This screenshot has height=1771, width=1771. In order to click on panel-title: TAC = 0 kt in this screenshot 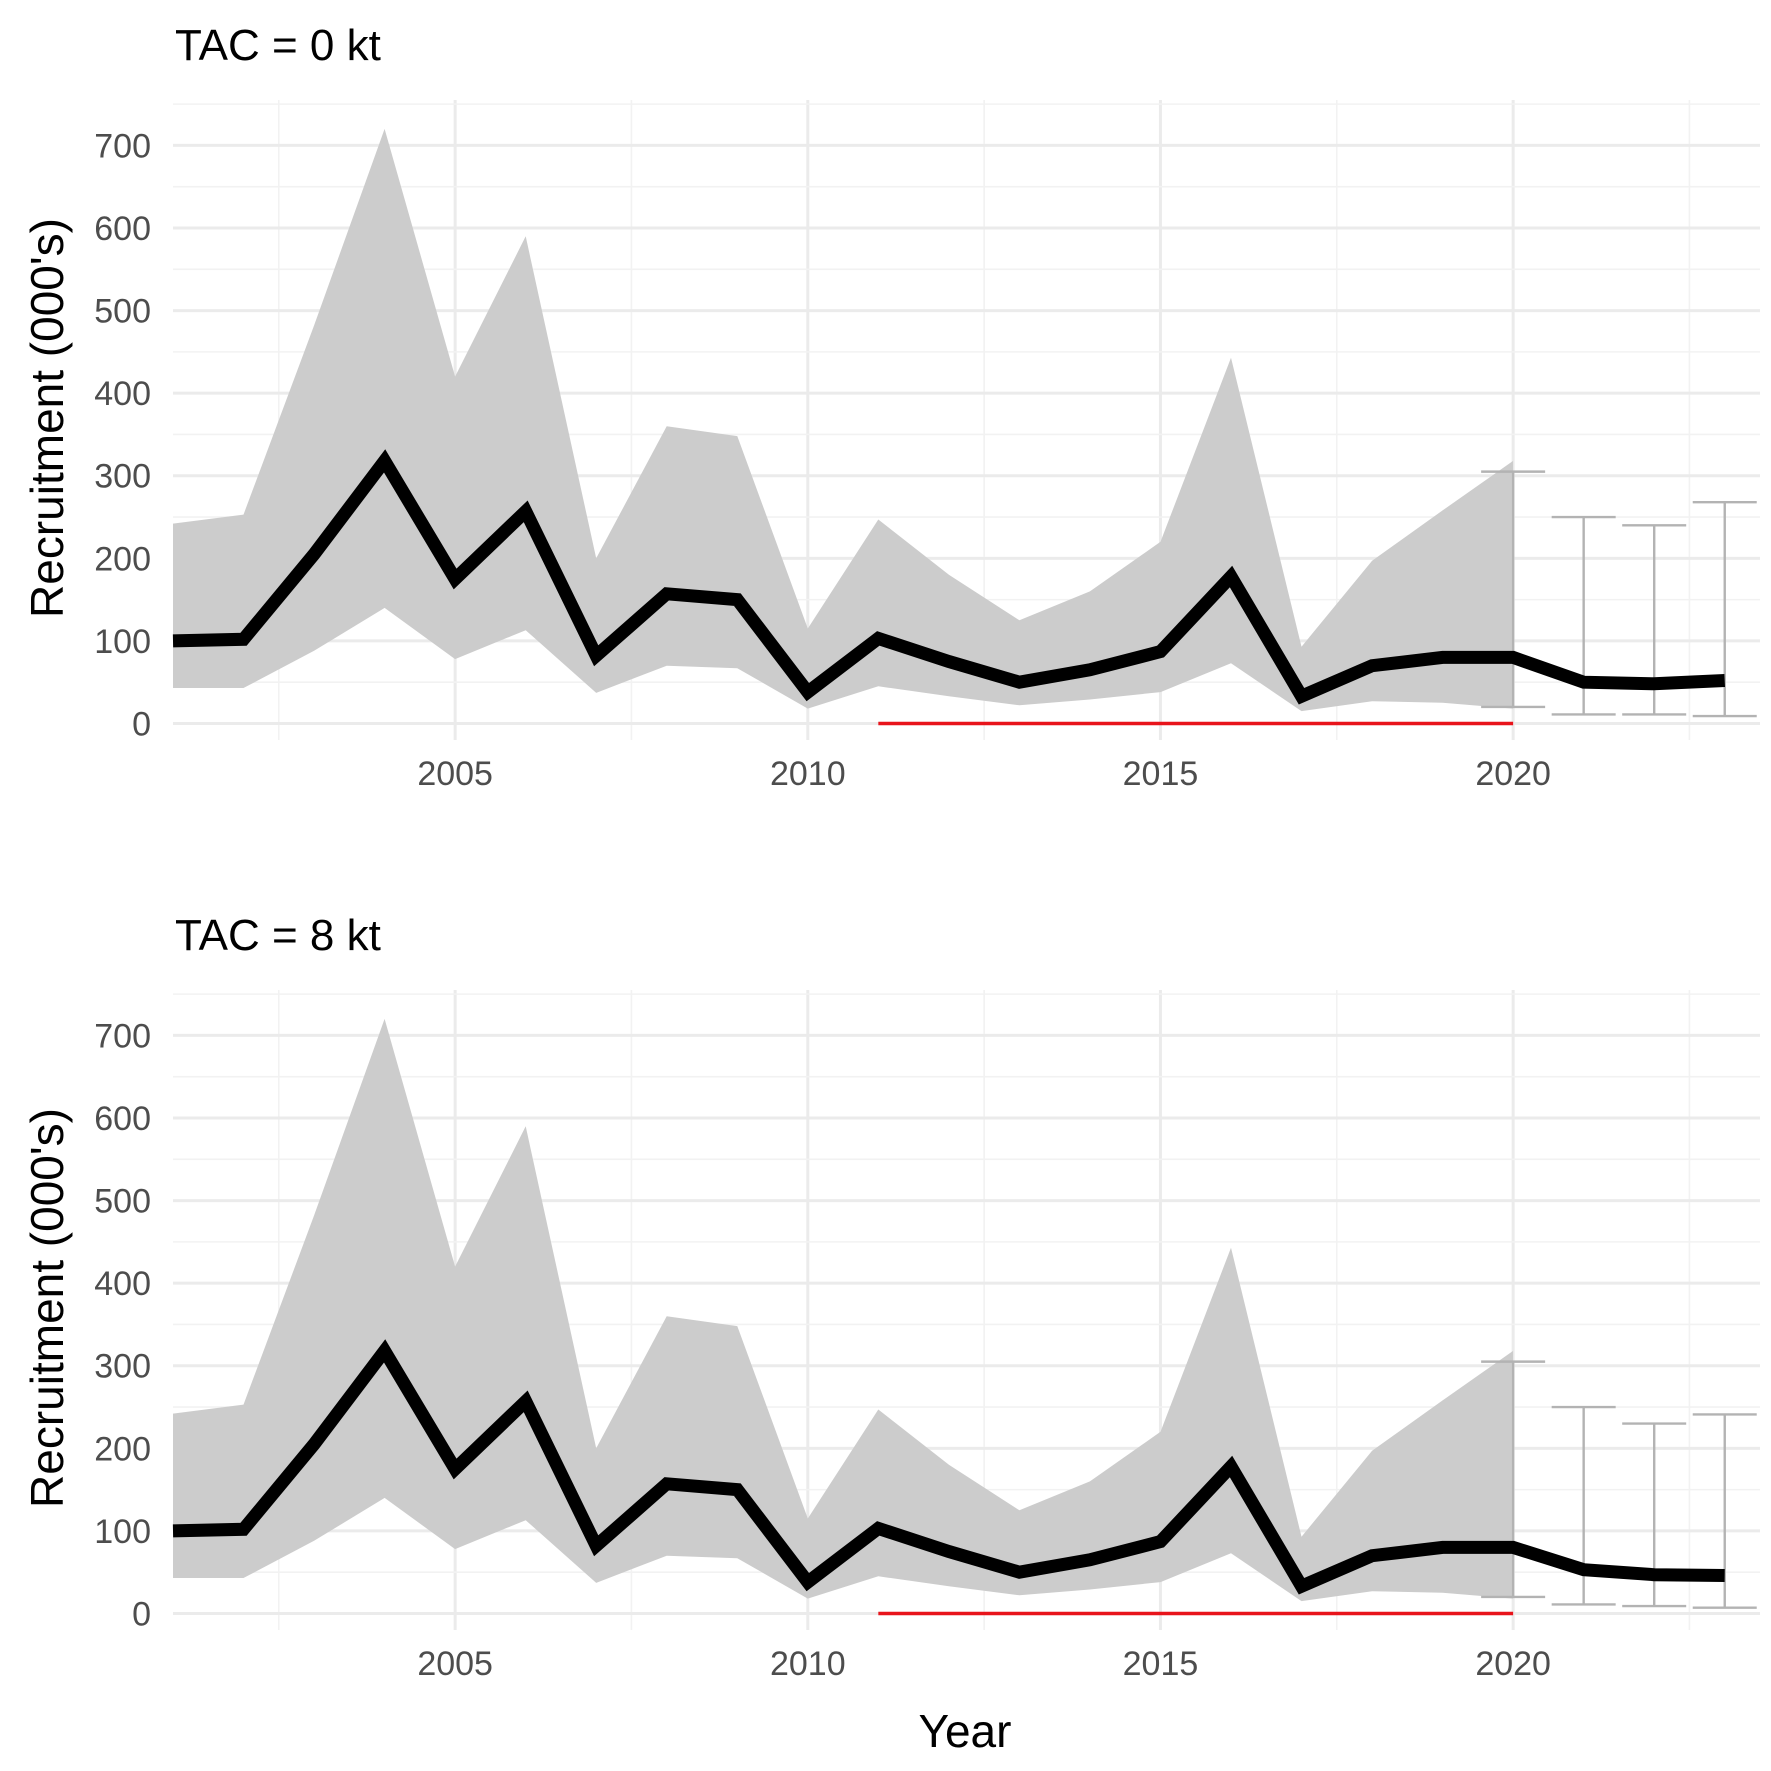, I will do `click(278, 45)`.